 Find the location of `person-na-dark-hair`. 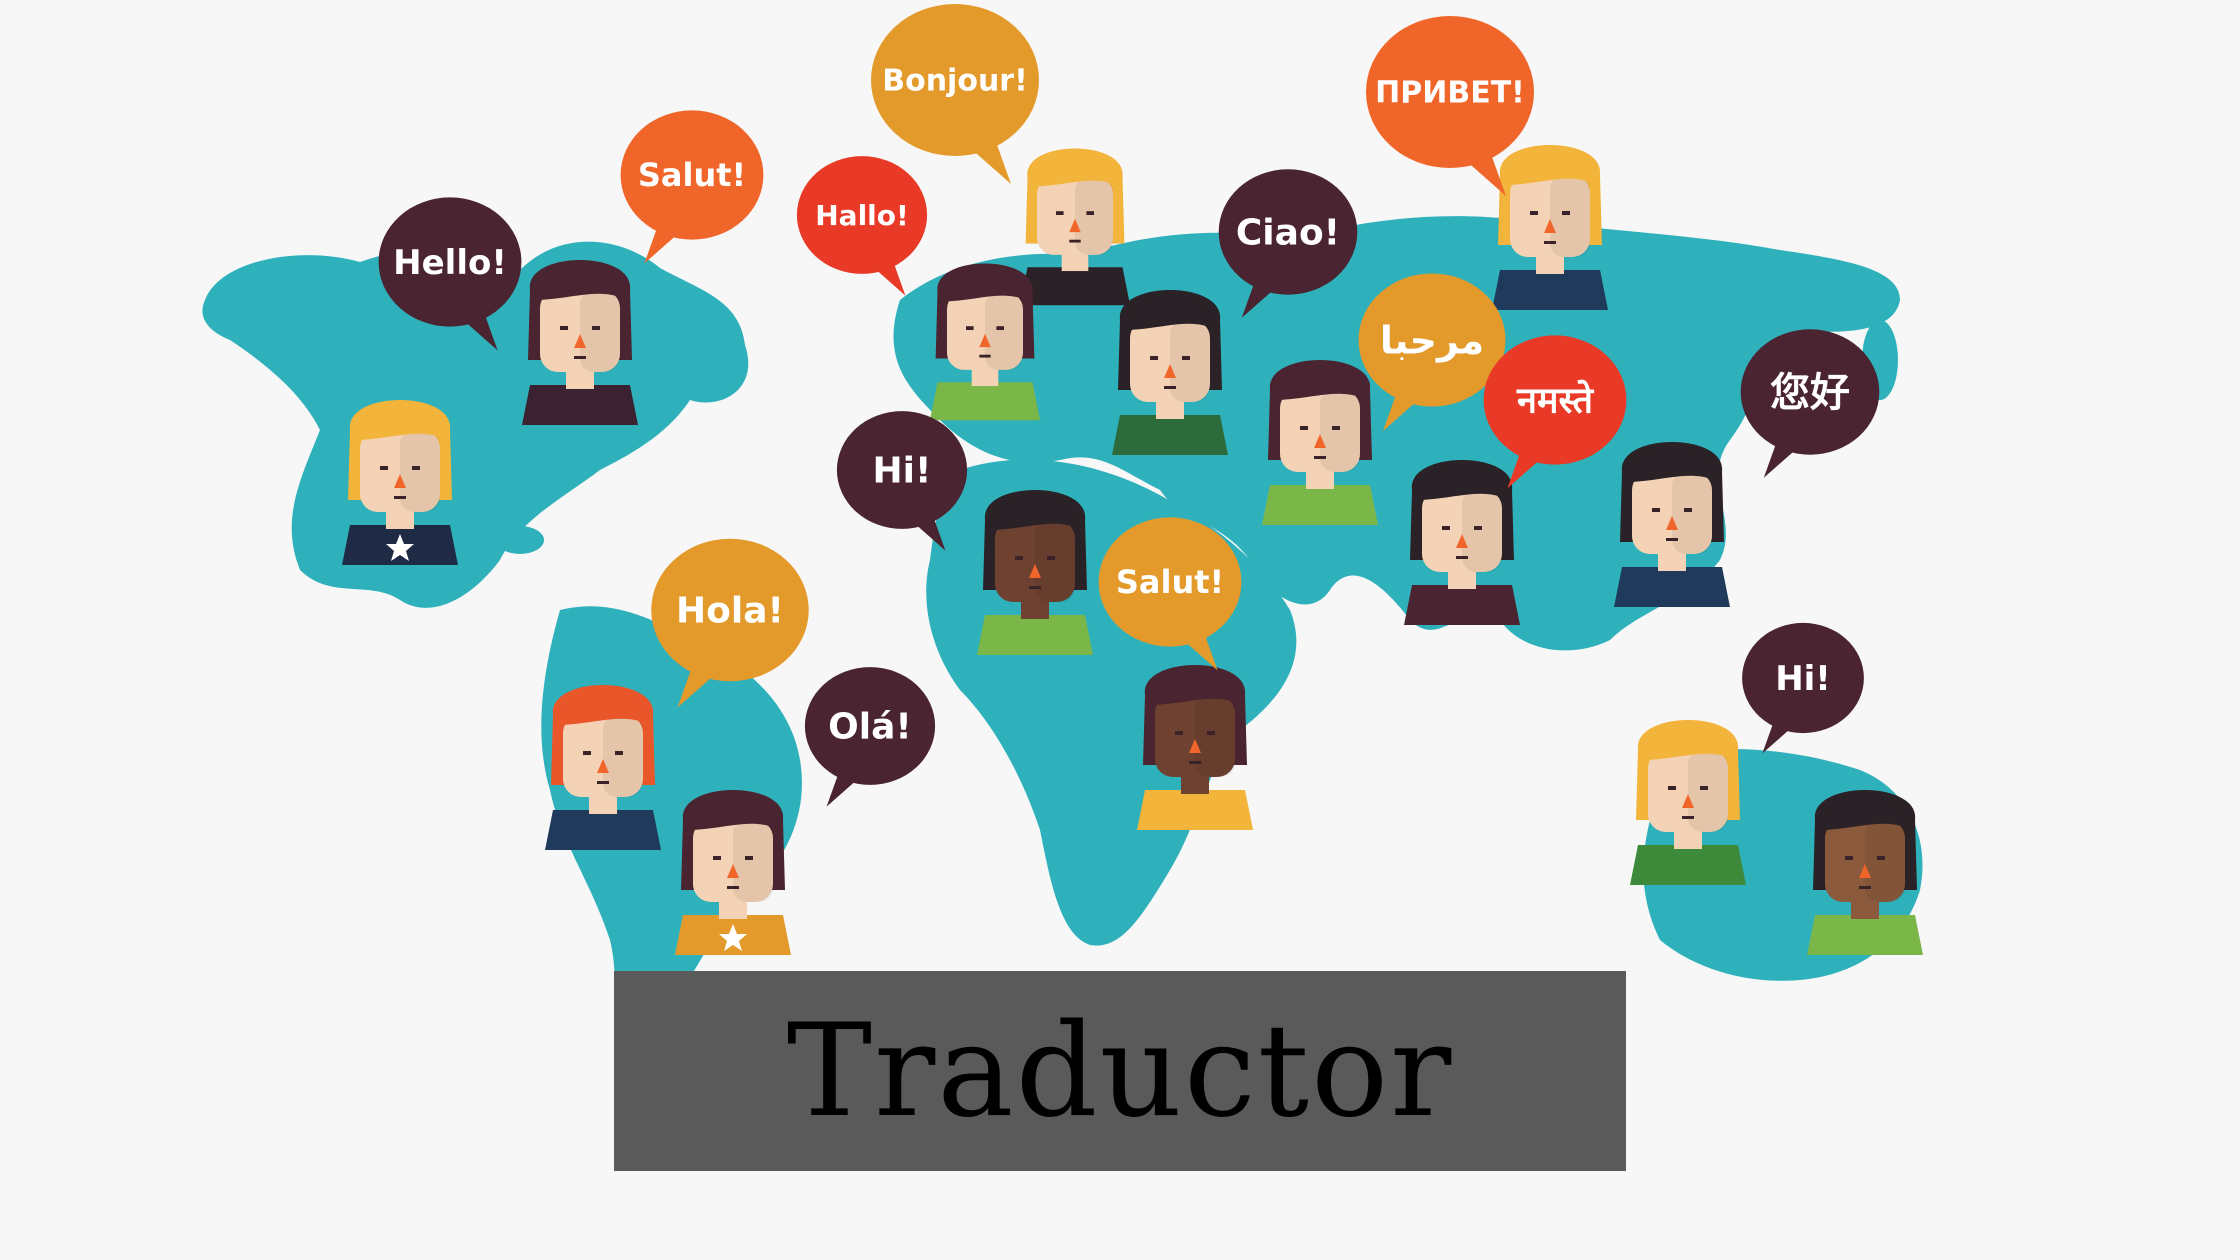

person-na-dark-hair is located at coordinates (580, 342).